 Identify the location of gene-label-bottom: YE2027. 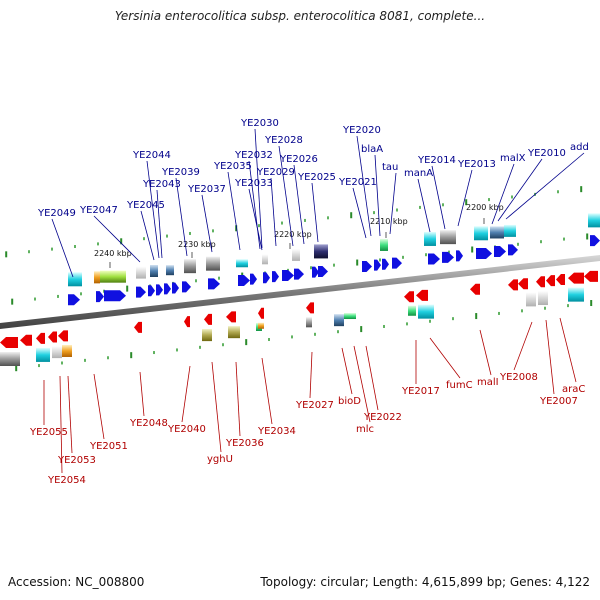
(314, 405).